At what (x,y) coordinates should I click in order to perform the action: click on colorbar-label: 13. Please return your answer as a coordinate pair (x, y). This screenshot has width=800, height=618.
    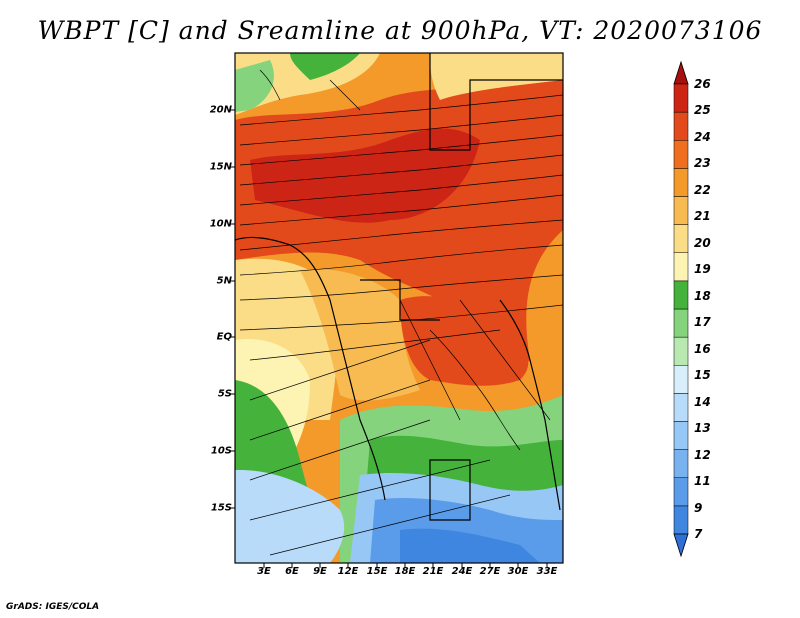
    Looking at the image, I should click on (702, 428).